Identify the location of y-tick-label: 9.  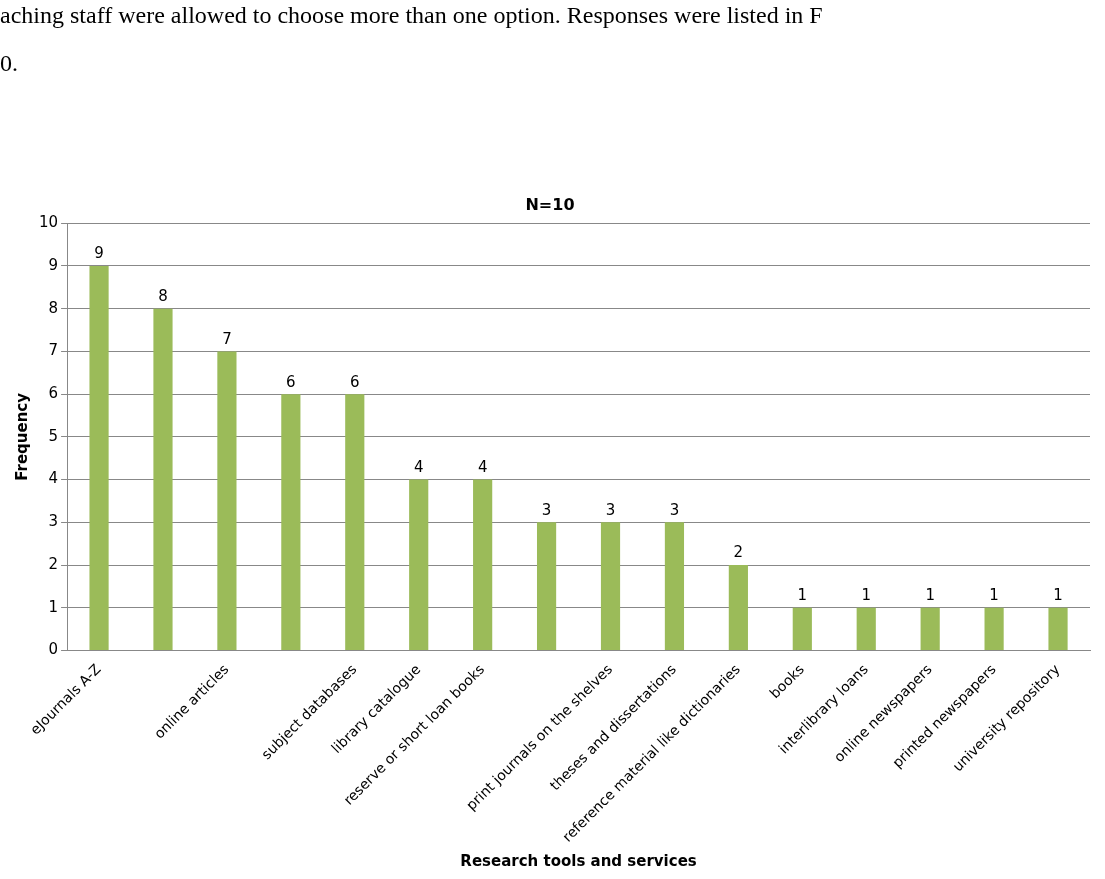
(53, 264).